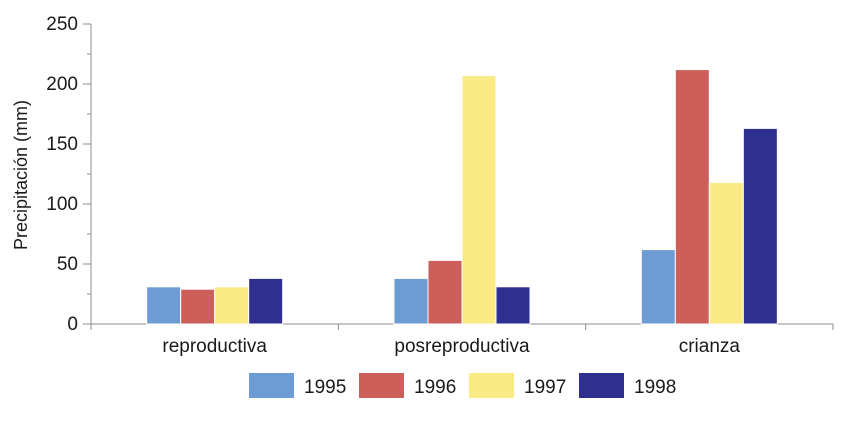 Image resolution: width=842 pixels, height=422 pixels. I want to click on x-axis: reproductiva posreproductiva crianza, so click(462, 340).